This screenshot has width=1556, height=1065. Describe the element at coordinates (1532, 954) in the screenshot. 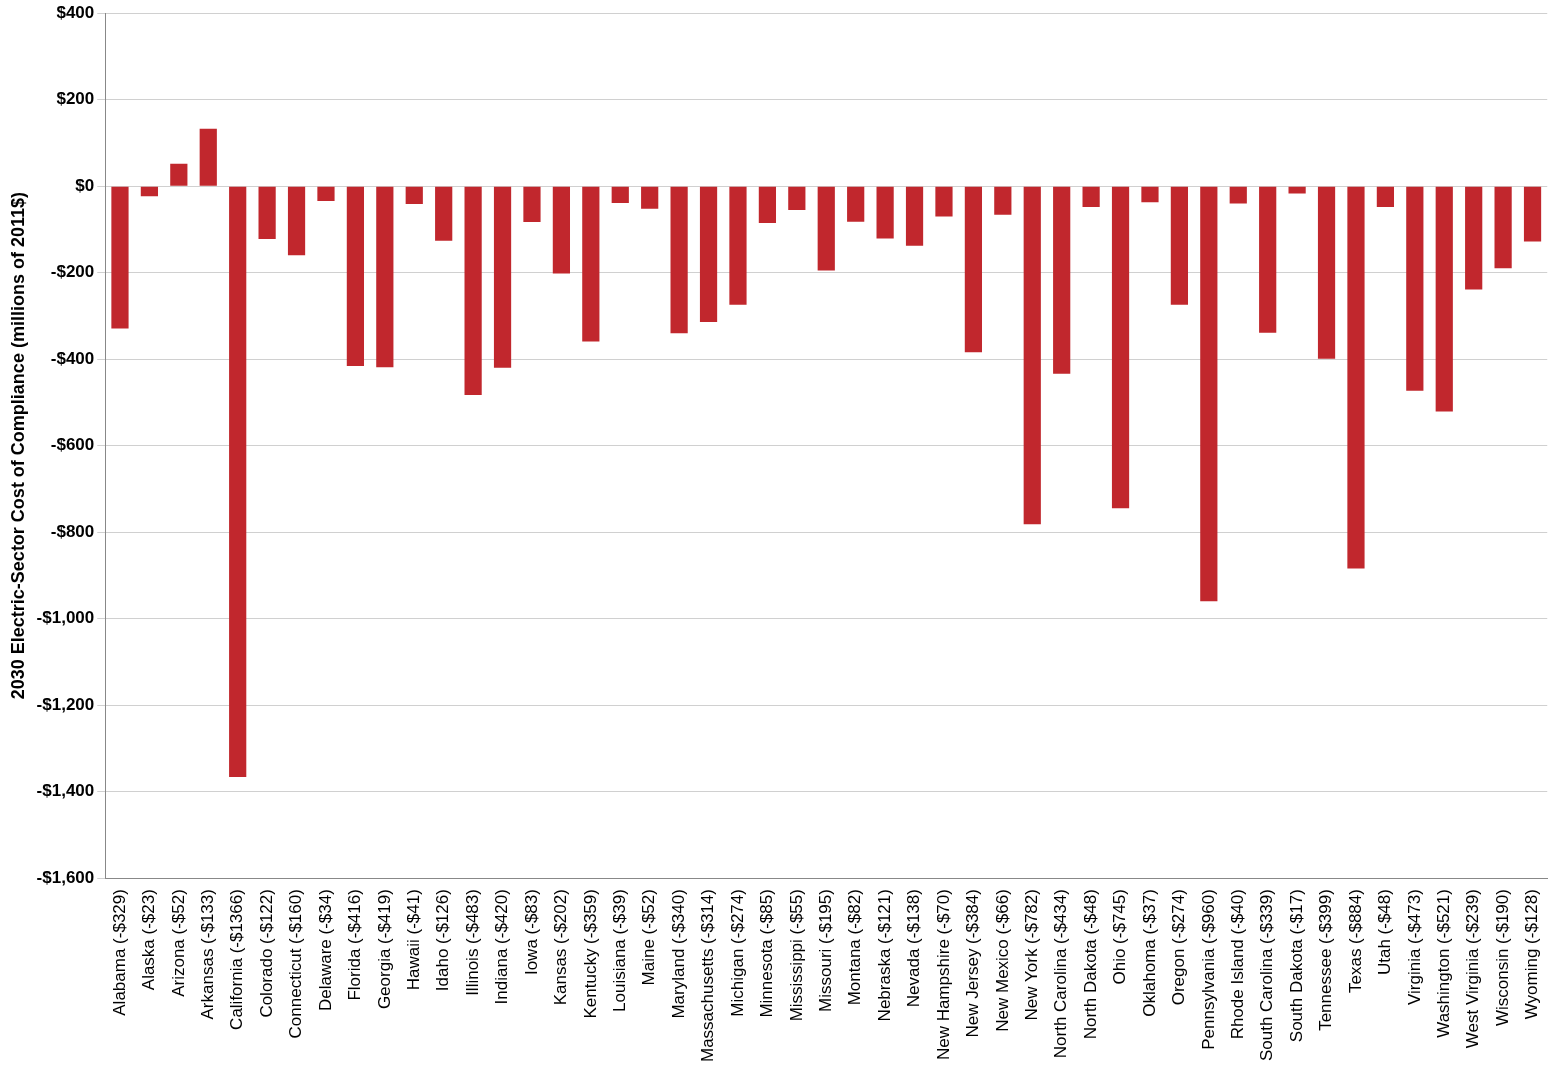

I see `x-tick-label: Wyoming (-$128)` at that location.